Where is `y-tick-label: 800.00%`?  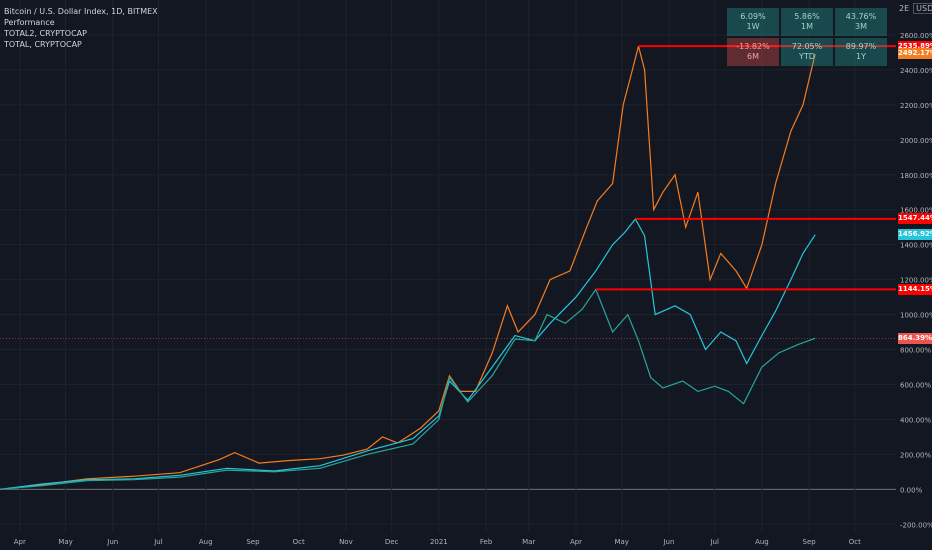 y-tick-label: 800.00% is located at coordinates (915, 351).